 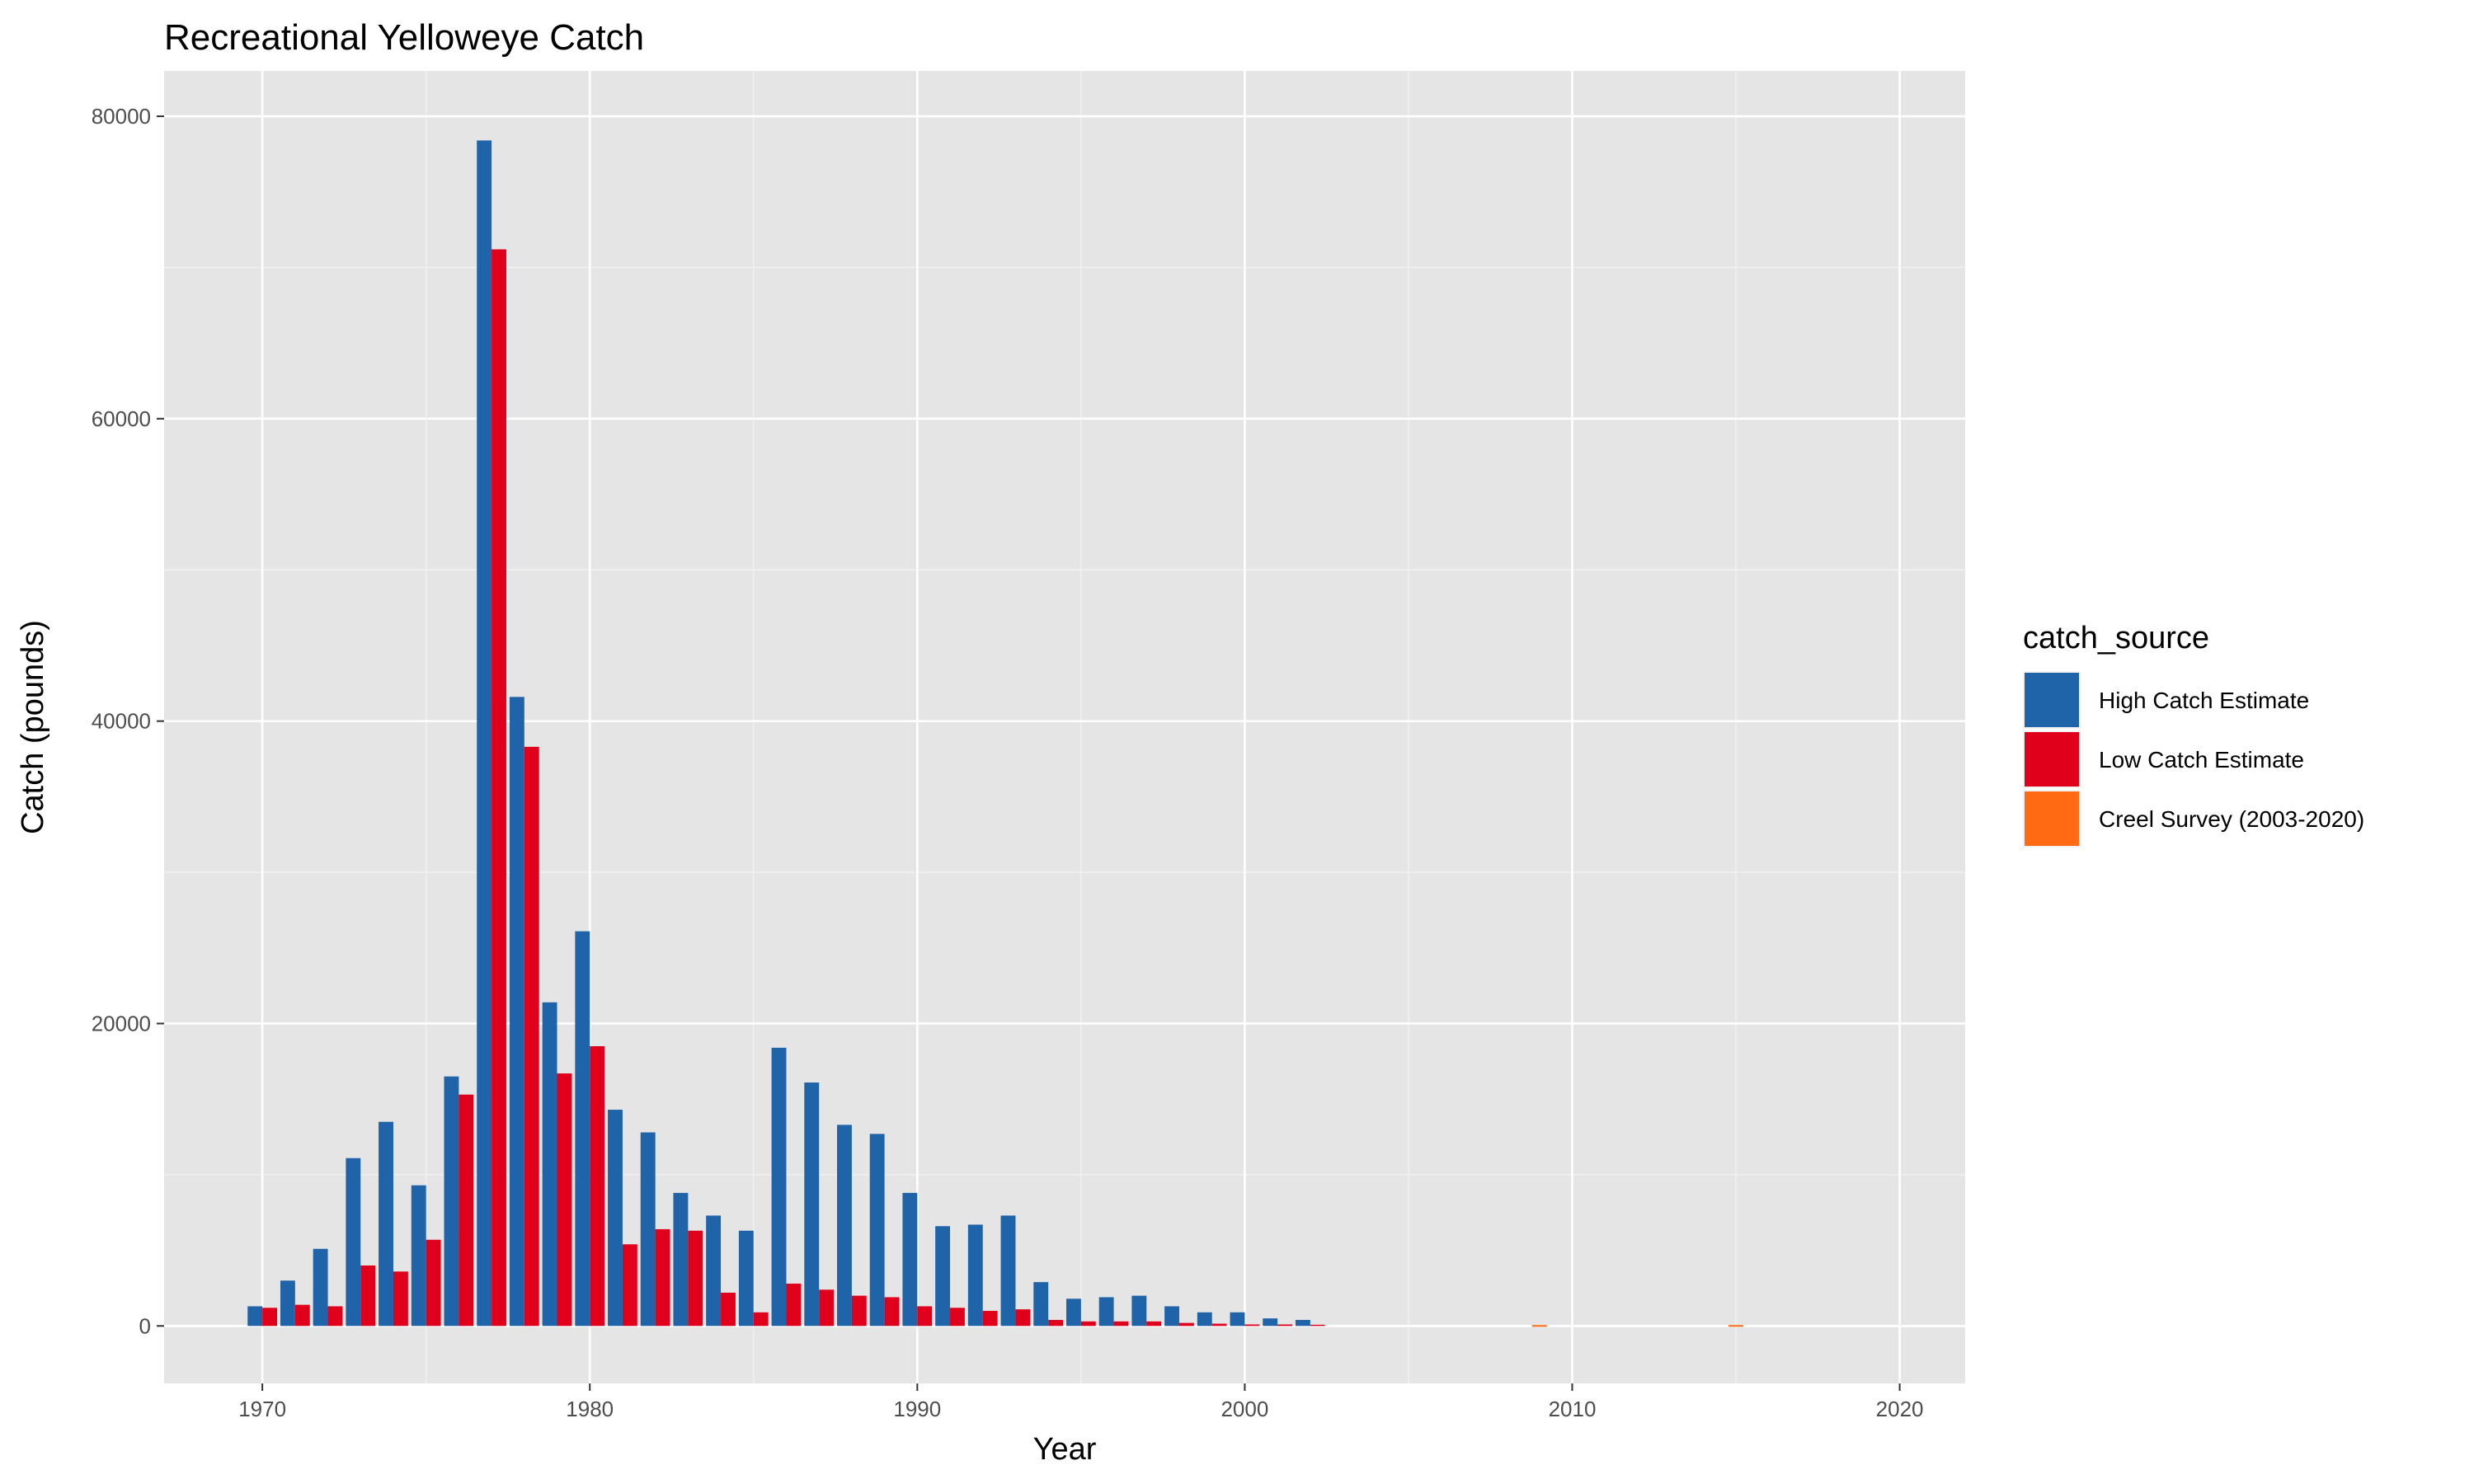 I want to click on bar-low-1998, so click(x=1186, y=1324).